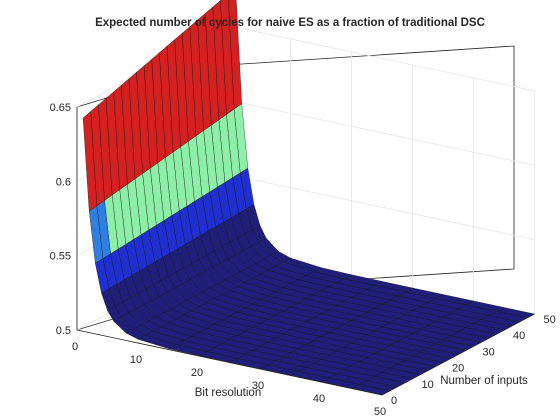  Describe the element at coordinates (489, 352) in the screenshot. I see `y-tick-label: 30` at that location.